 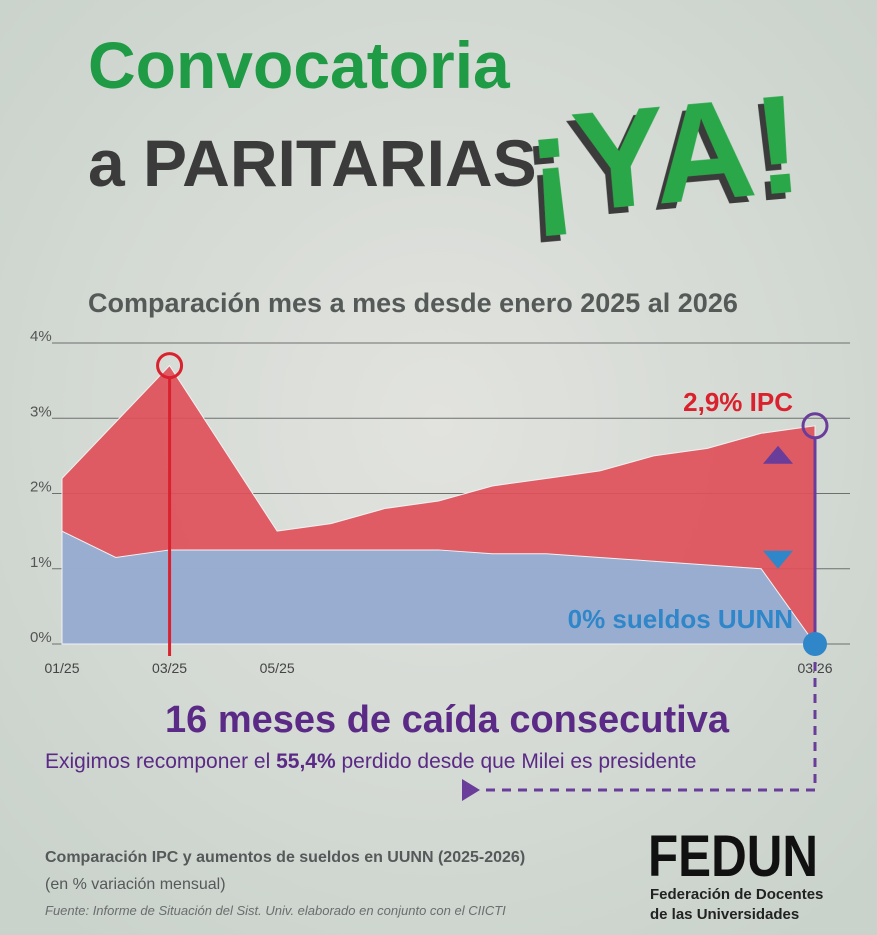 What do you see at coordinates (815, 644) in the screenshot?
I see `end-dot` at bounding box center [815, 644].